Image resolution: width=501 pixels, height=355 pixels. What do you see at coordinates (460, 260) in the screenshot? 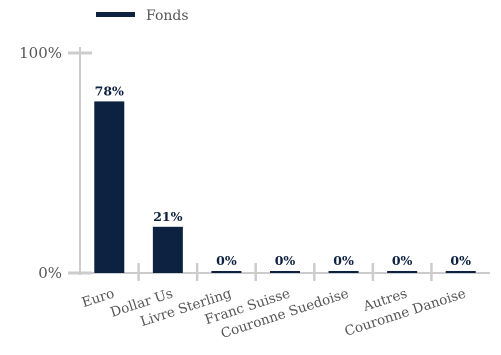
I see `data-label-6: 0%` at bounding box center [460, 260].